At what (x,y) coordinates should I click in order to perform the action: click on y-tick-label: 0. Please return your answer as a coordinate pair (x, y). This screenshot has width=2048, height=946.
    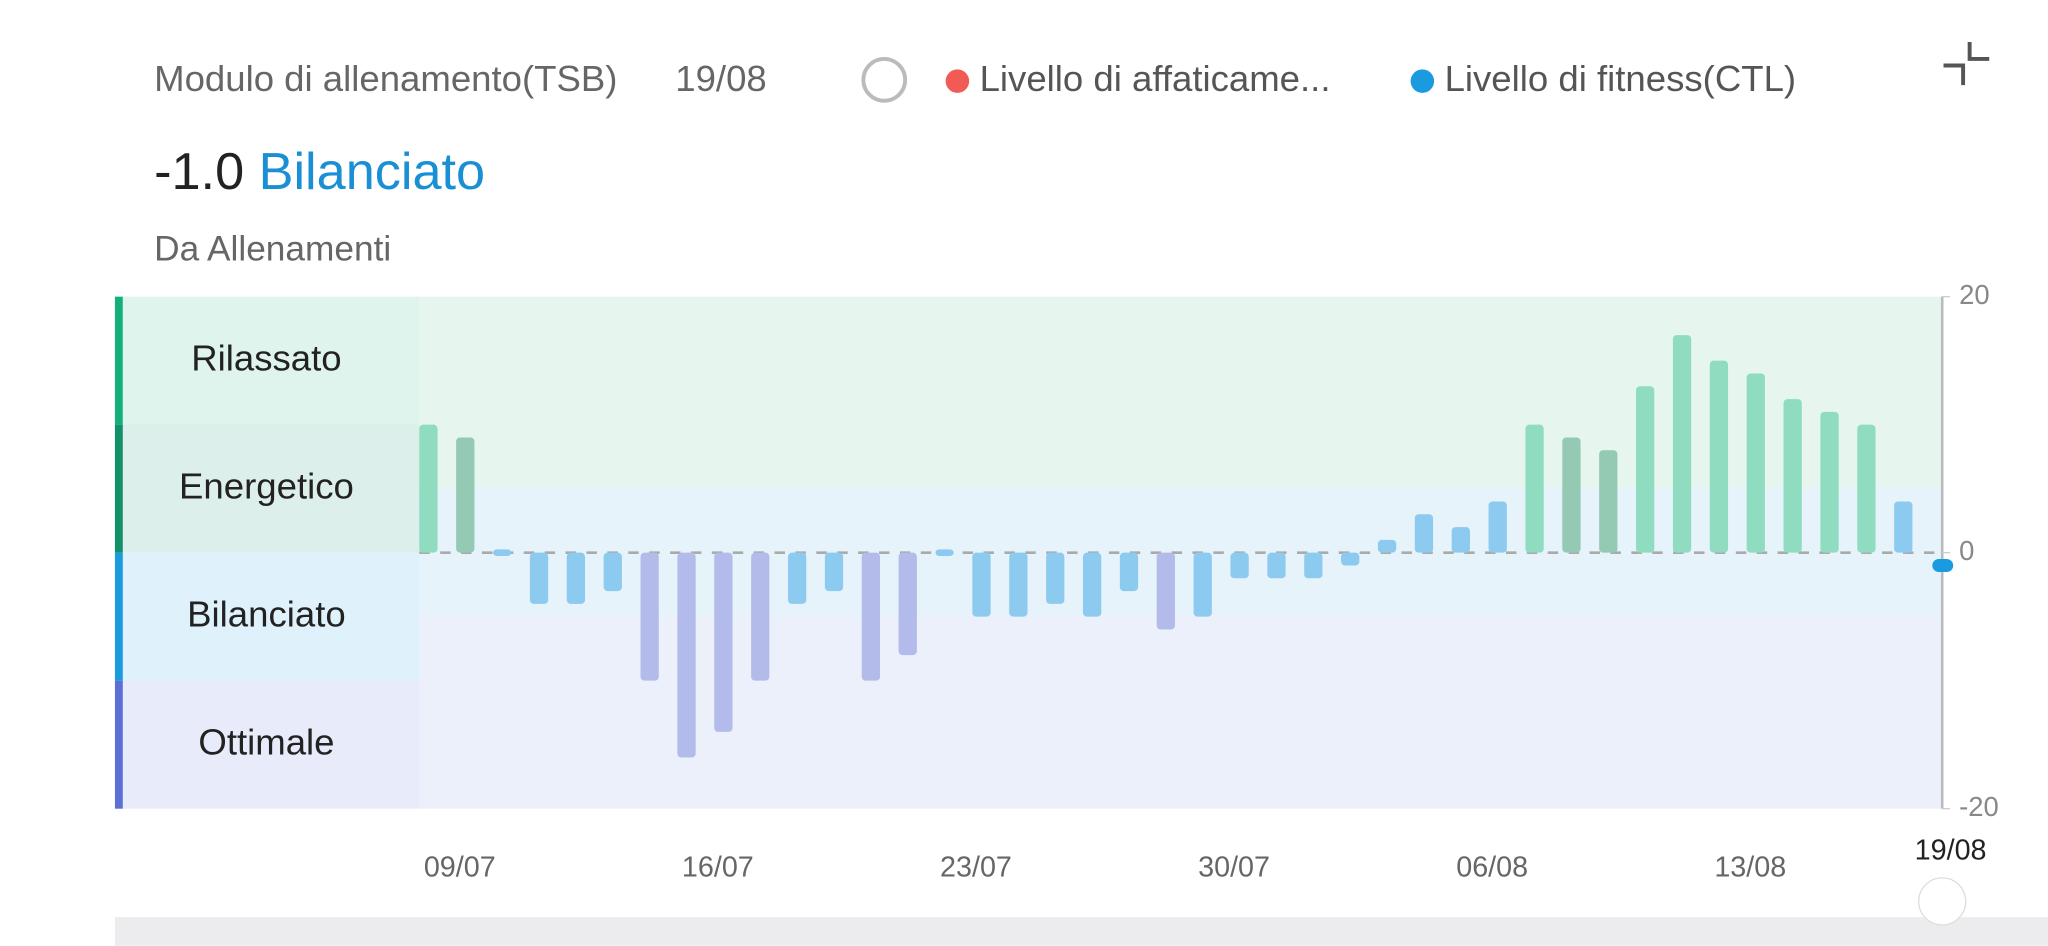
    Looking at the image, I should click on (1966, 550).